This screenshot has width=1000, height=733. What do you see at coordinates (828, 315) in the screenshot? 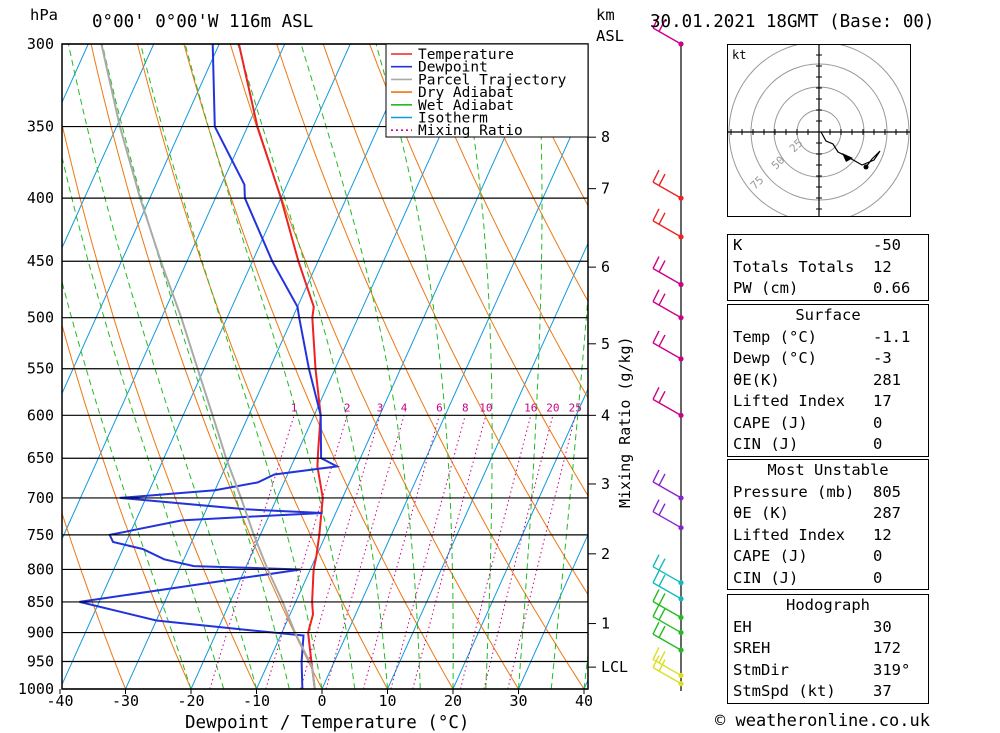
I see `surface-title: Surface` at bounding box center [828, 315].